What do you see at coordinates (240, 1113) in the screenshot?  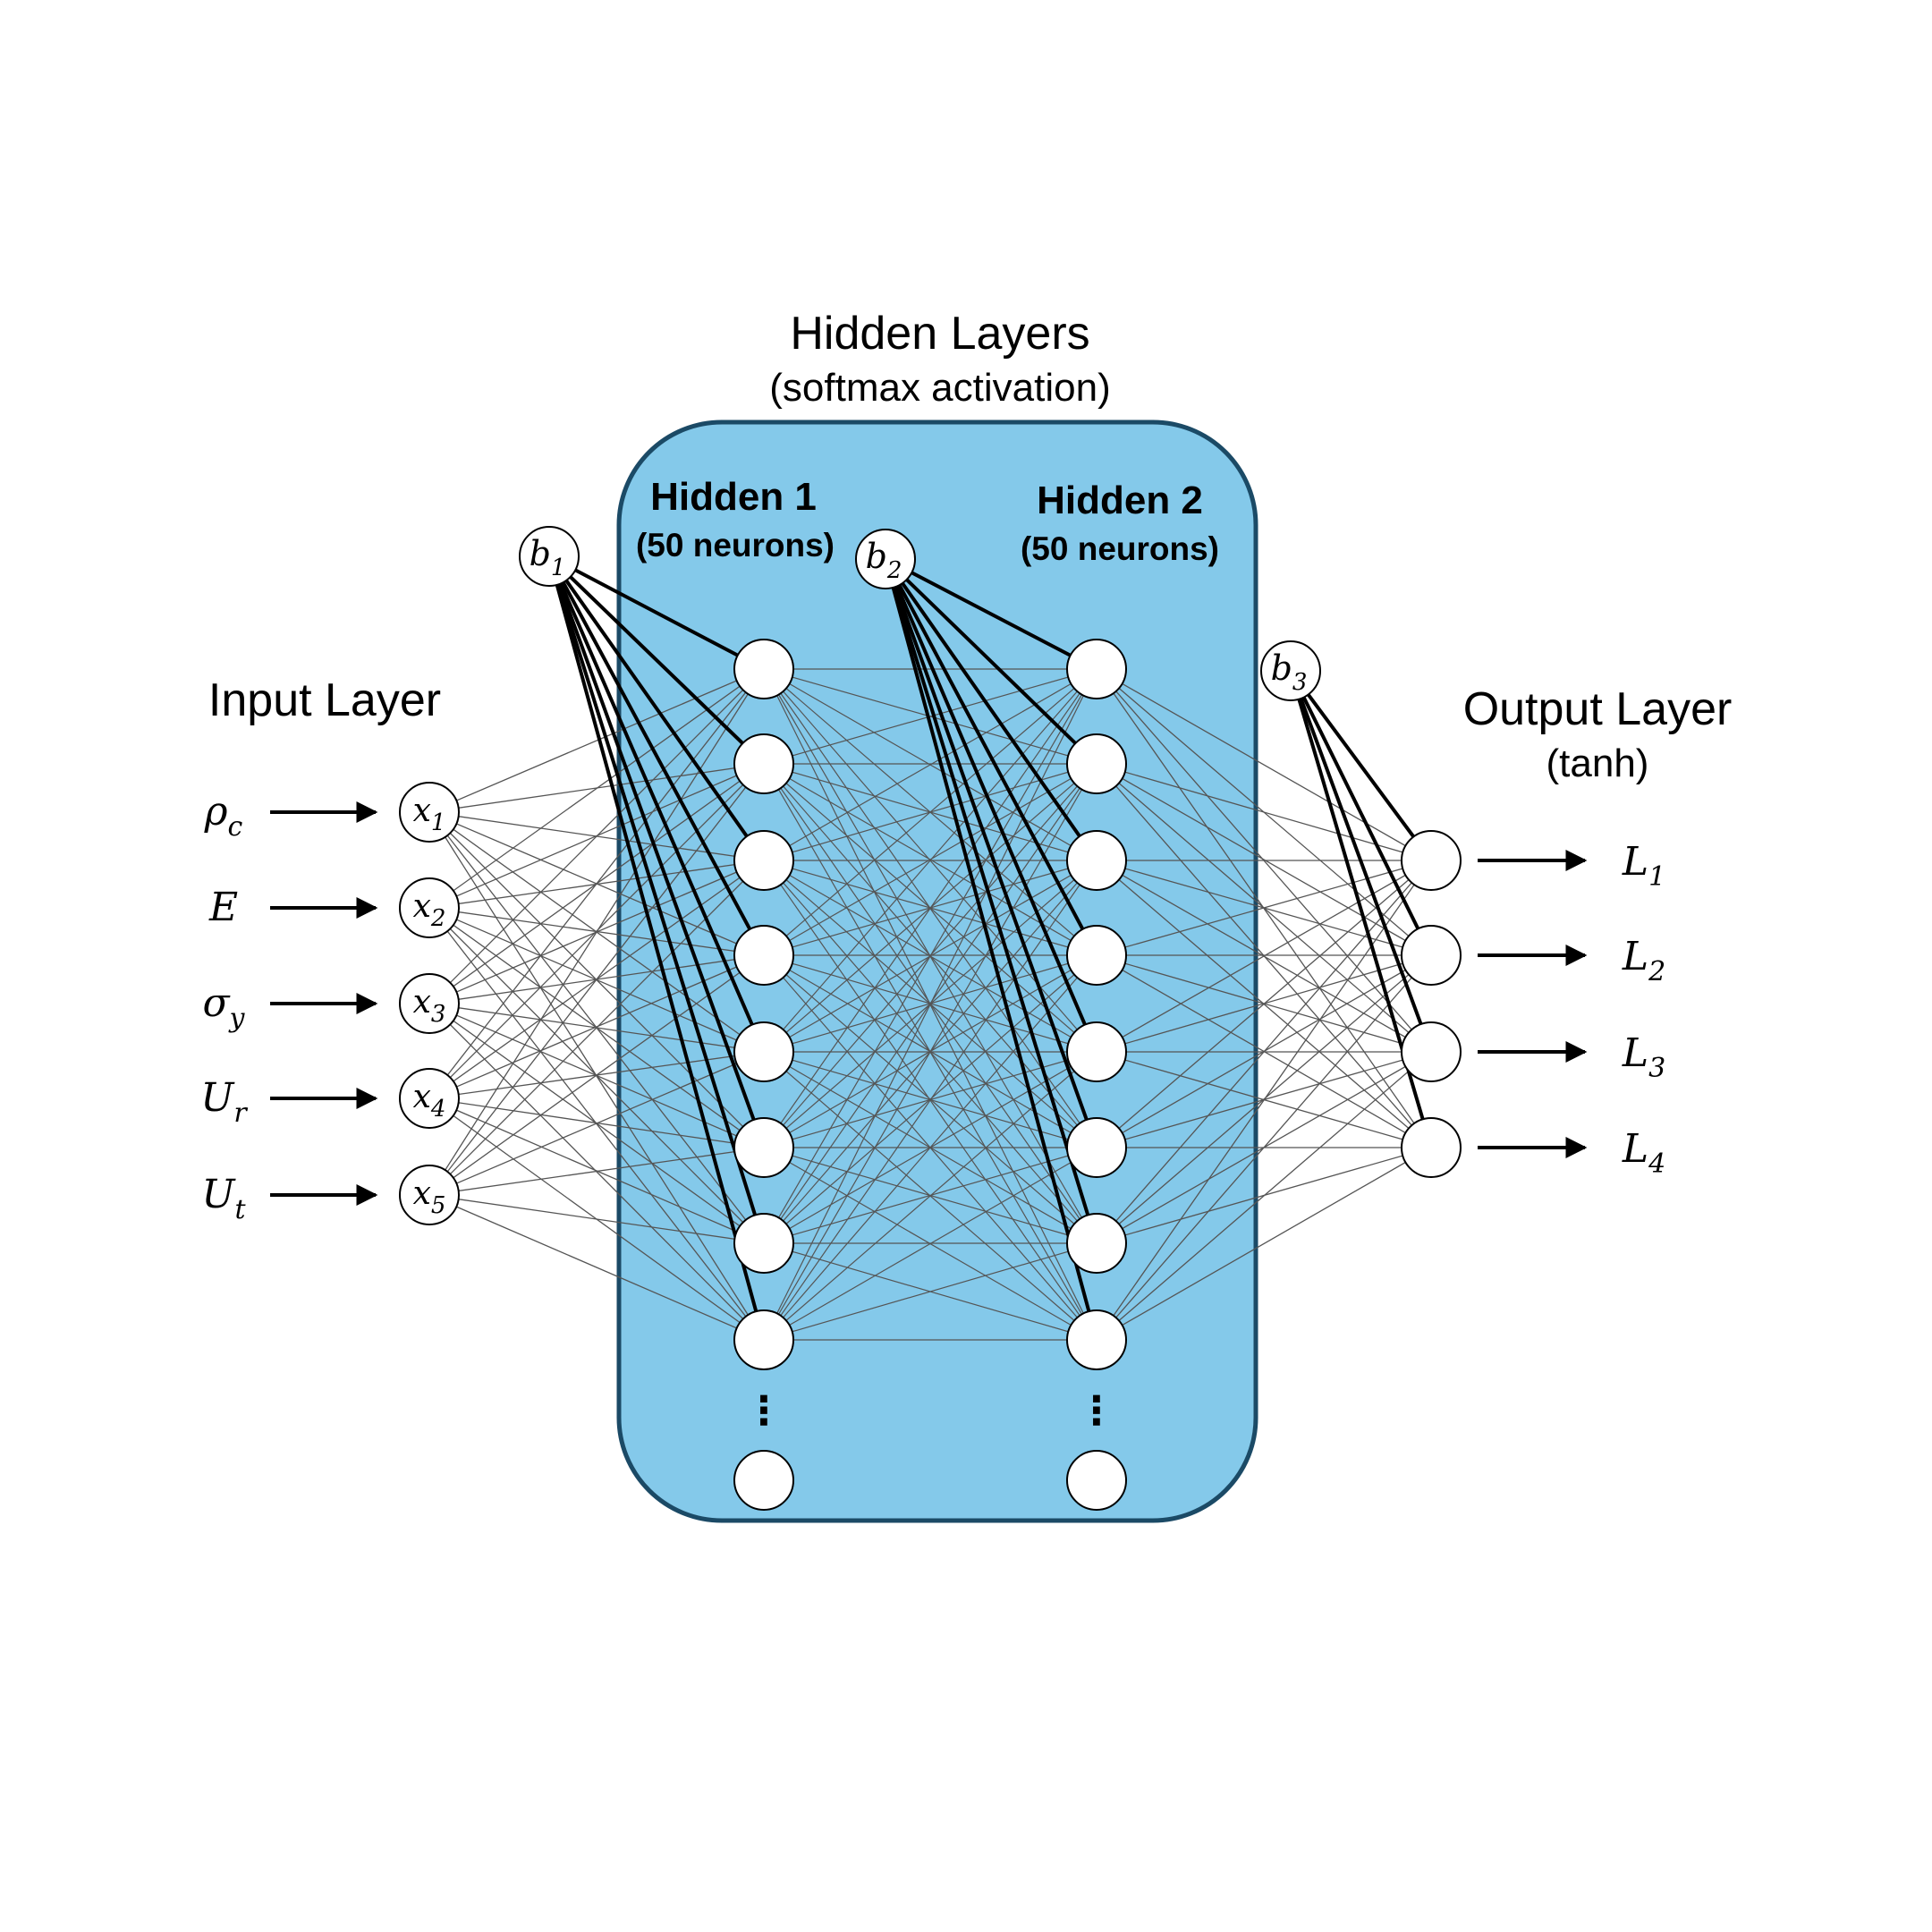 I see `input-variable-sub: r` at bounding box center [240, 1113].